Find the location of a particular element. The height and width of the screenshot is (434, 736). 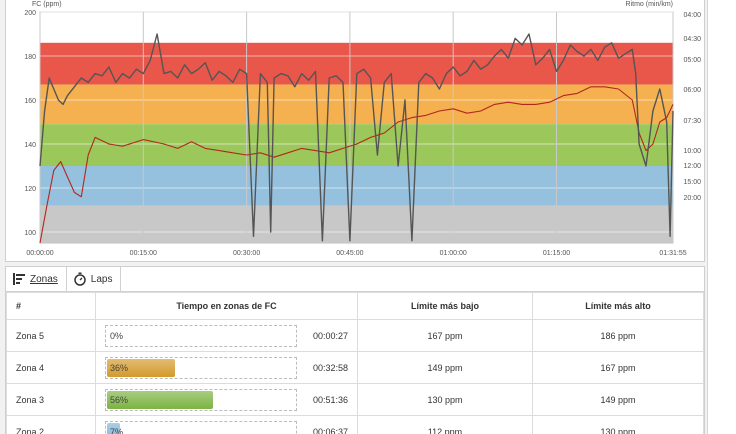

zone-upper-limit: 149 ppm is located at coordinates (618, 399).